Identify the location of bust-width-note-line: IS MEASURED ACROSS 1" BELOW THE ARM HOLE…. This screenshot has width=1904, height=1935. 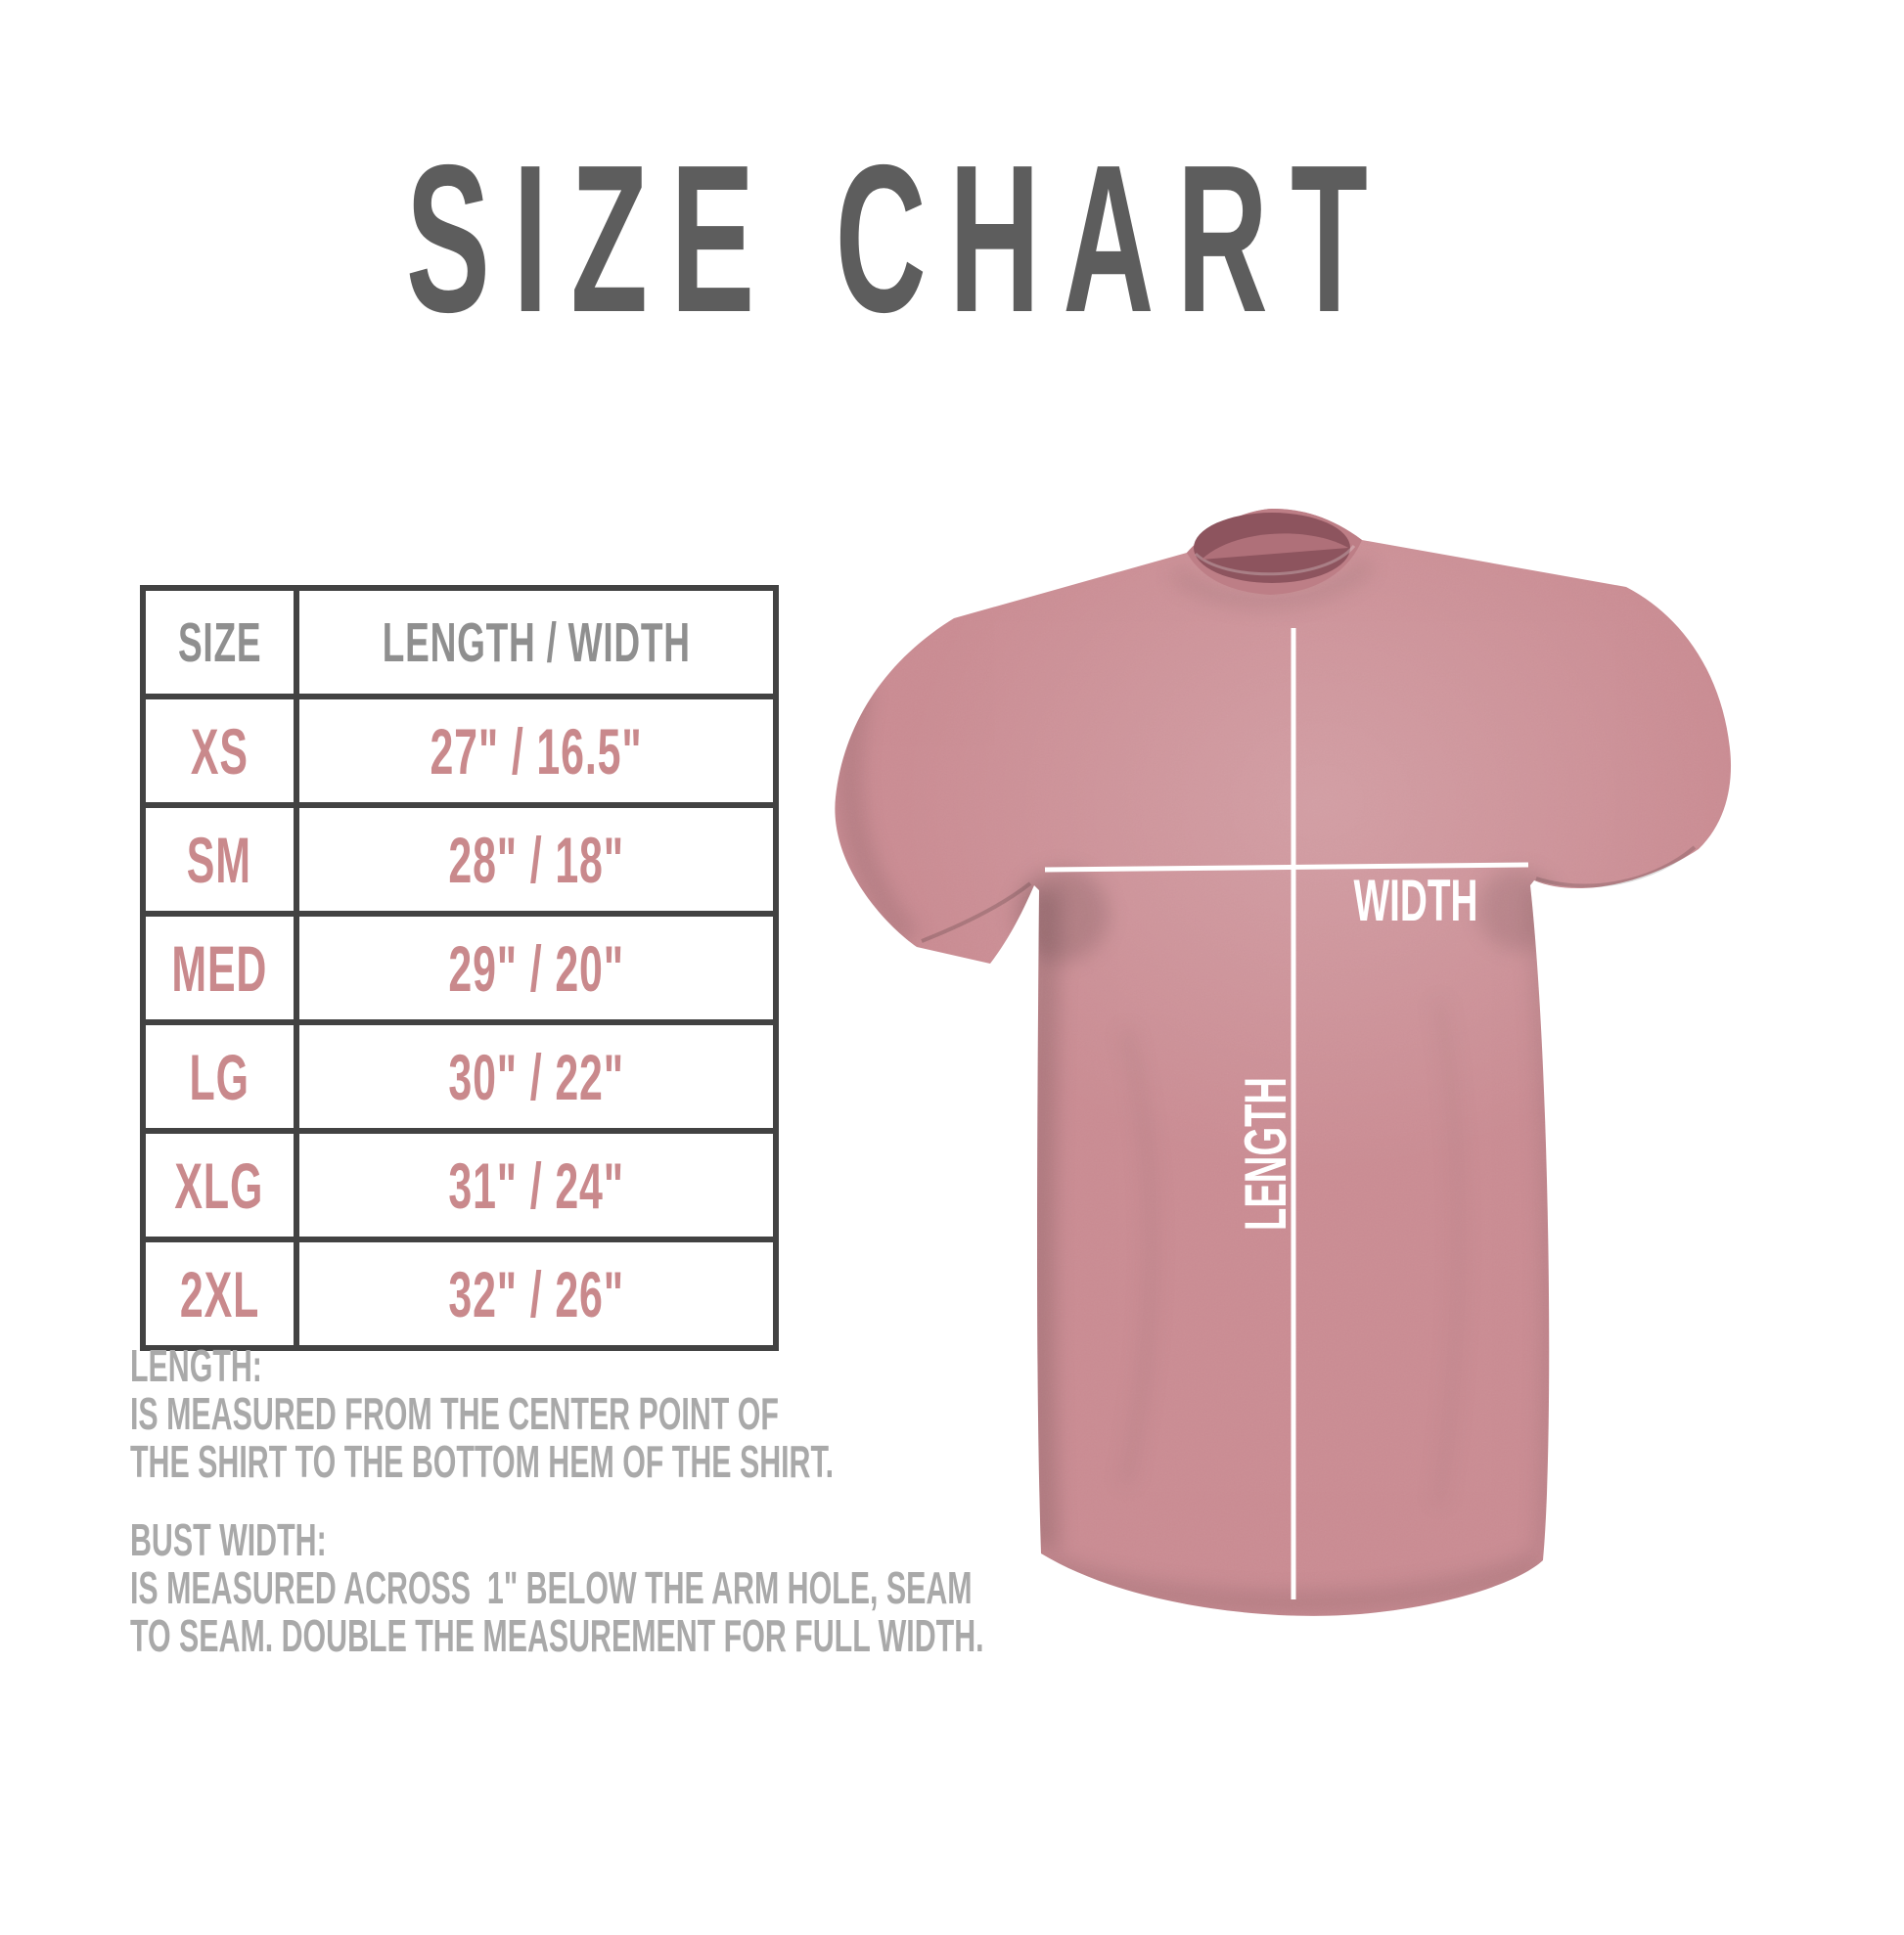
(551, 1587).